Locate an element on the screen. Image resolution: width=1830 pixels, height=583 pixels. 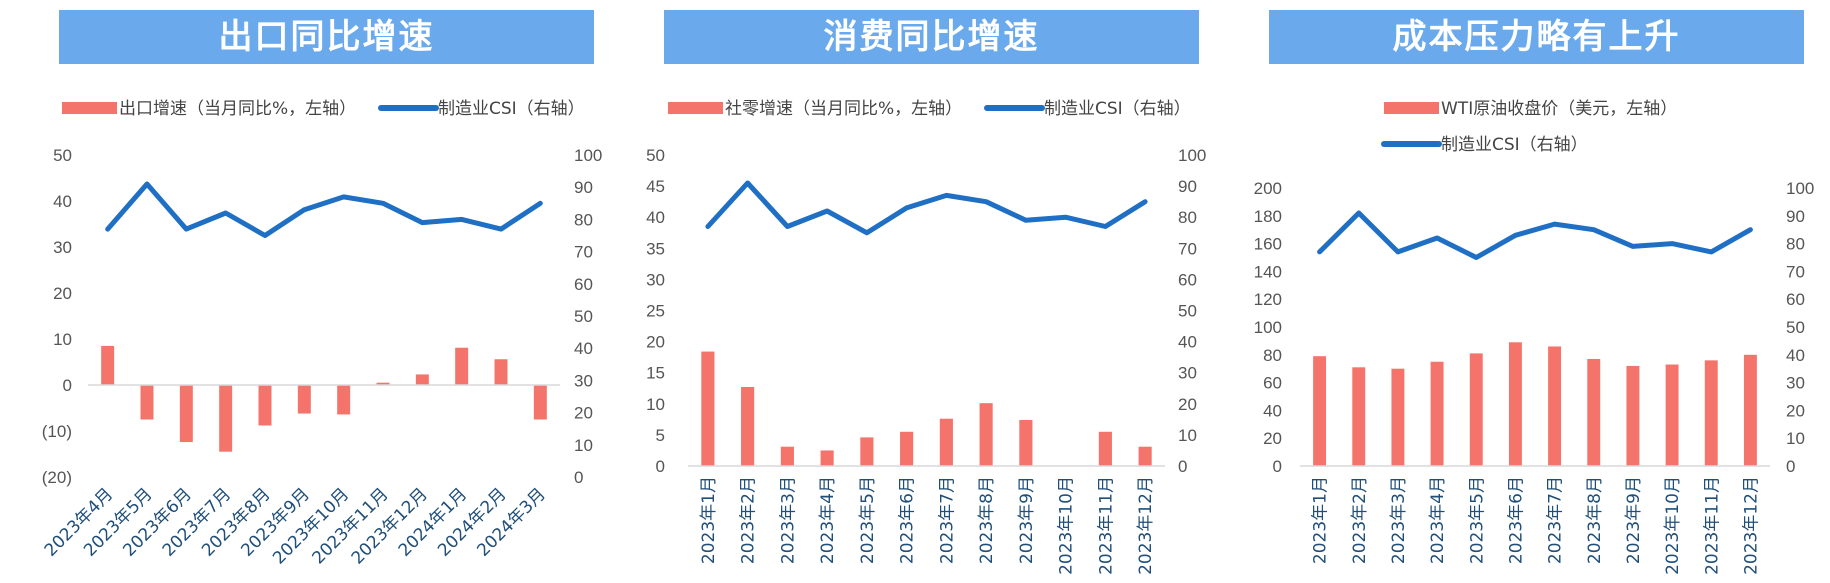
chart2-yleft-tick: 35 is located at coordinates (655, 248).